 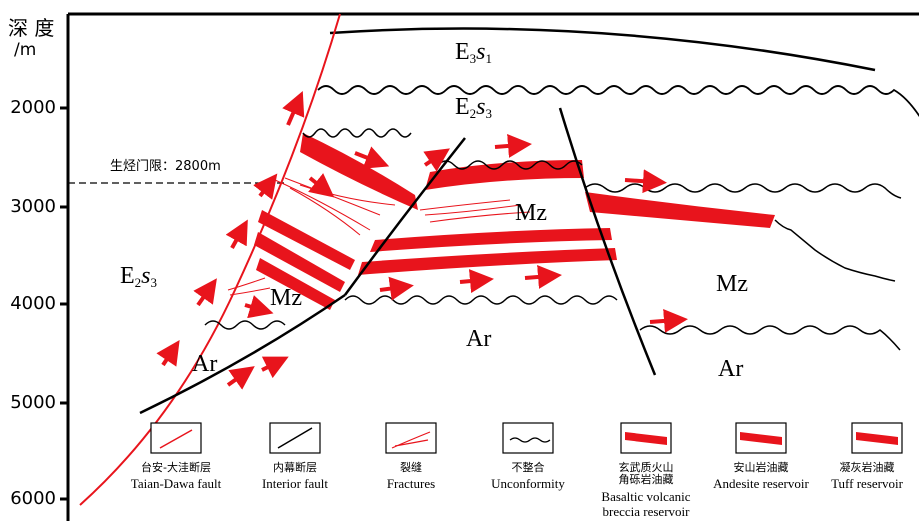 What do you see at coordinates (474, 52) in the screenshot?
I see `unit-e3s1: E3s1` at bounding box center [474, 52].